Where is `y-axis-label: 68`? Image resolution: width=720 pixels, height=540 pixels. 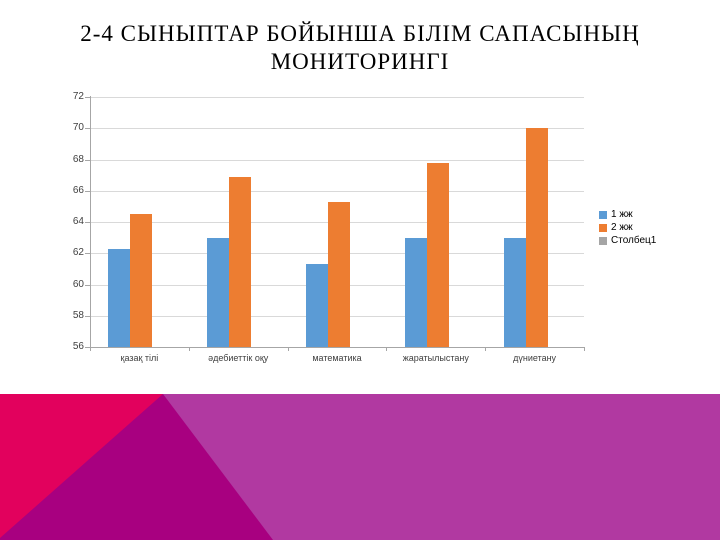
y-axis-label: 68 is located at coordinates (78, 159).